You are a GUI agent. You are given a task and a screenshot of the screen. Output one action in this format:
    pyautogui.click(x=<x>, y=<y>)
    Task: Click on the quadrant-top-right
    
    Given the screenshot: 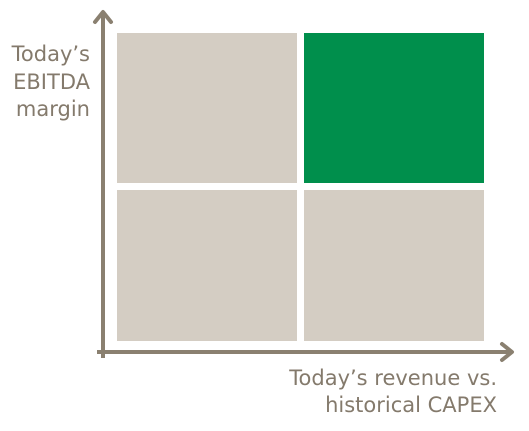 What is the action you would take?
    pyautogui.click(x=394, y=108)
    